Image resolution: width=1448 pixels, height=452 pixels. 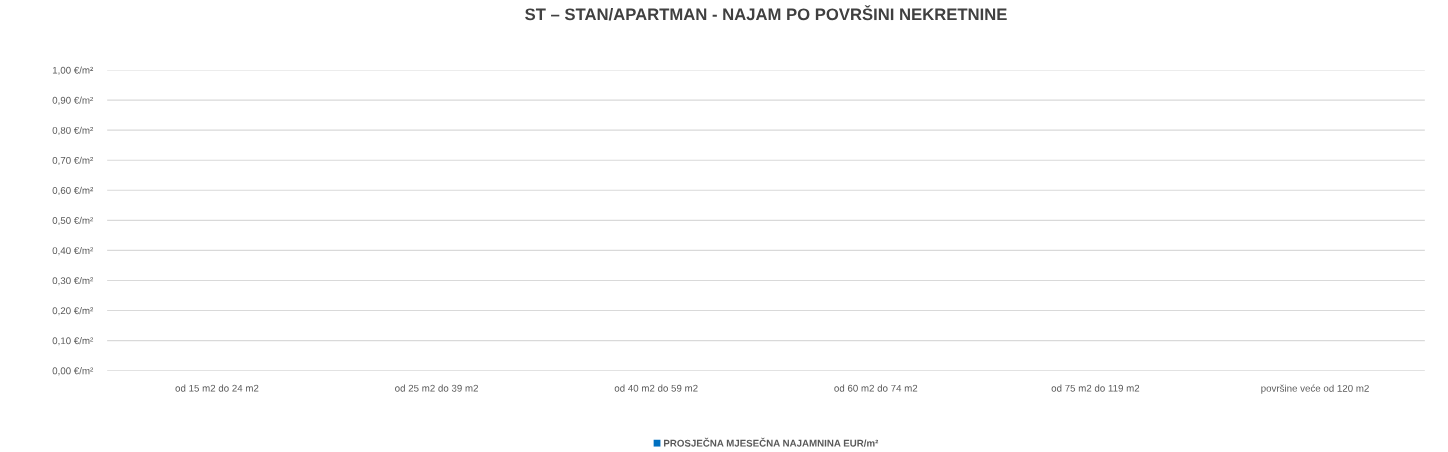 I want to click on x-tick-label: od 25 m2 do 39 m2, so click(x=436, y=388).